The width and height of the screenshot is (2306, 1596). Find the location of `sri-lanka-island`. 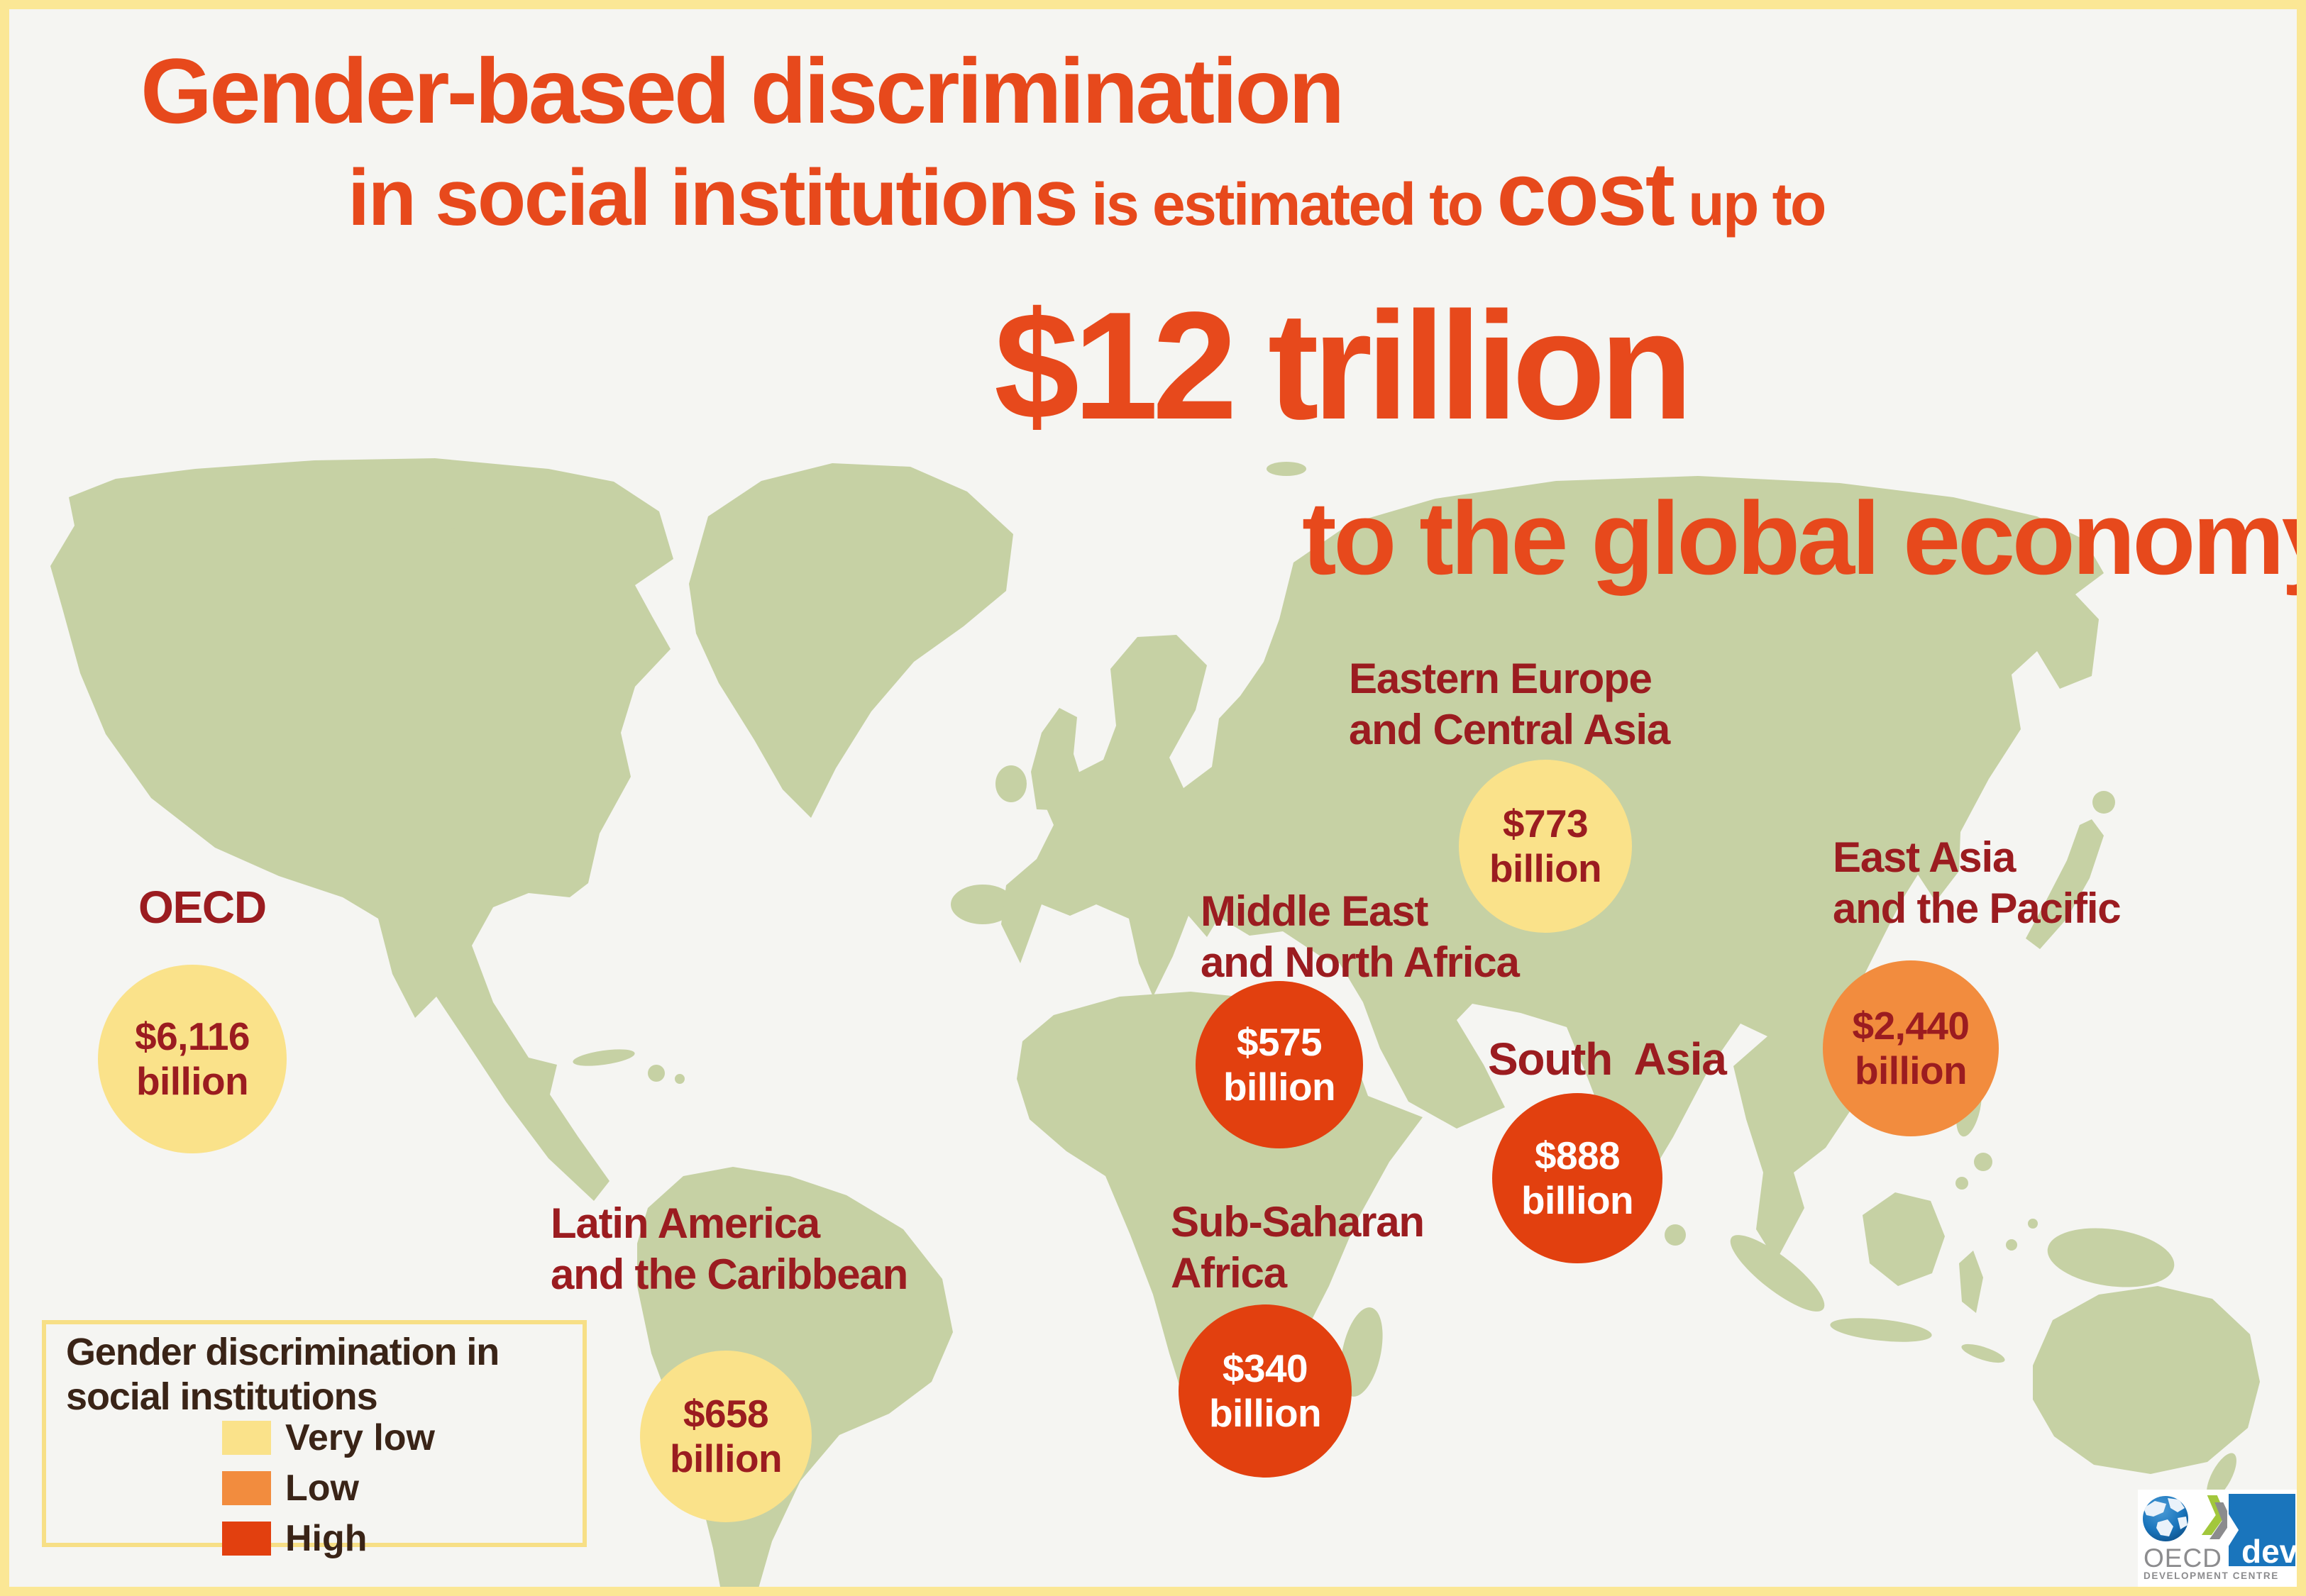

sri-lanka-island is located at coordinates (1675, 1235).